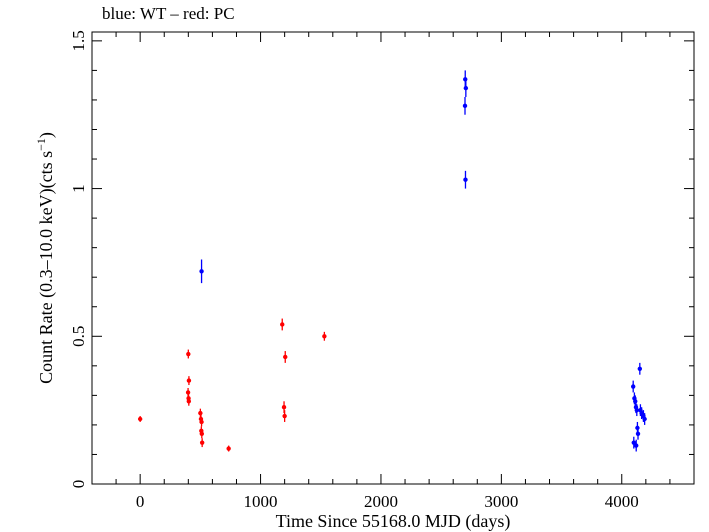 The image size is (709, 532). Describe the element at coordinates (501, 501) in the screenshot. I see `x-tick-label: 3000` at that location.